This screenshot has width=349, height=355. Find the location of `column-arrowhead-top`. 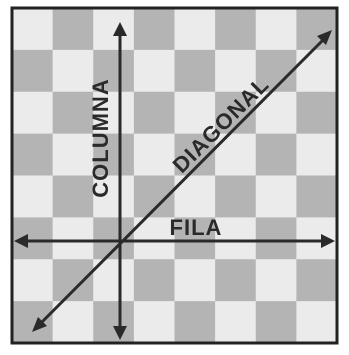

column-arrowhead-top is located at coordinates (120, 29).